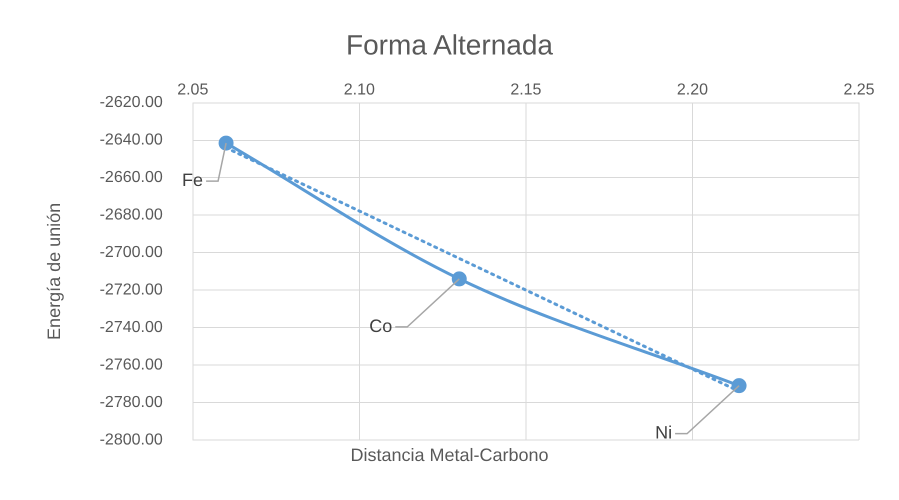  I want to click on y-tick-label: -2640.00, so click(131, 140).